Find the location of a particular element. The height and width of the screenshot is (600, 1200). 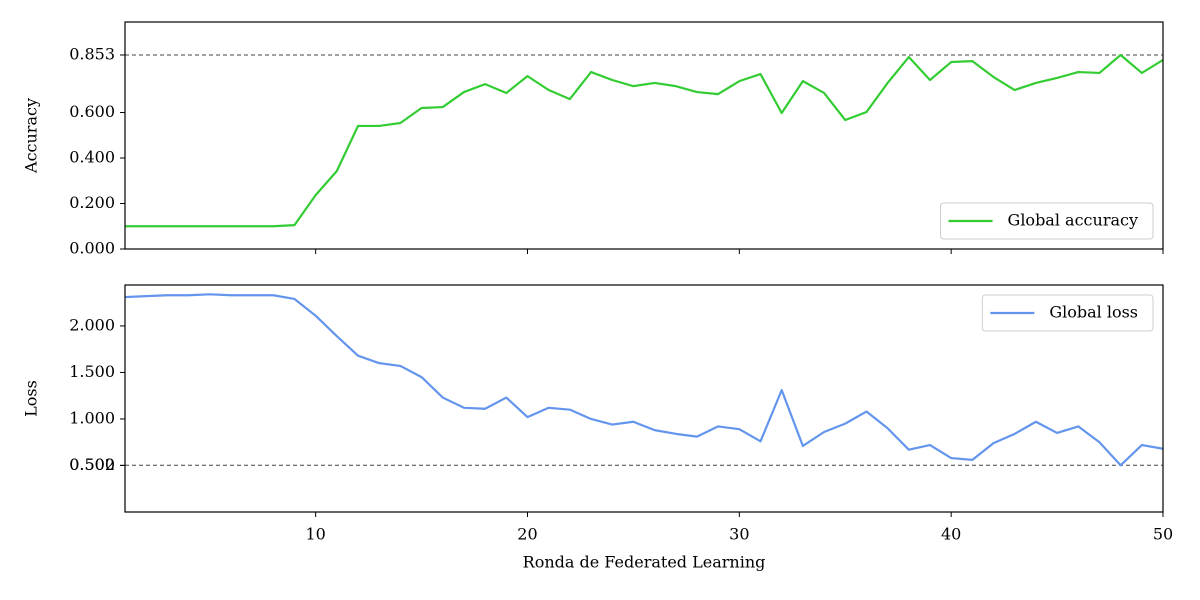

y-tick-label: 0.500 is located at coordinates (92, 464).